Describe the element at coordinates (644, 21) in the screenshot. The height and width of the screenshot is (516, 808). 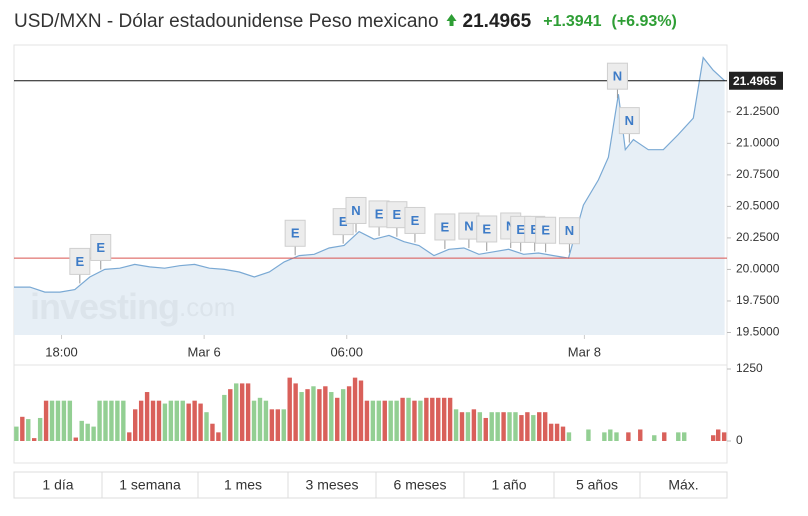
I see `change-percent: (+6.93%)` at that location.